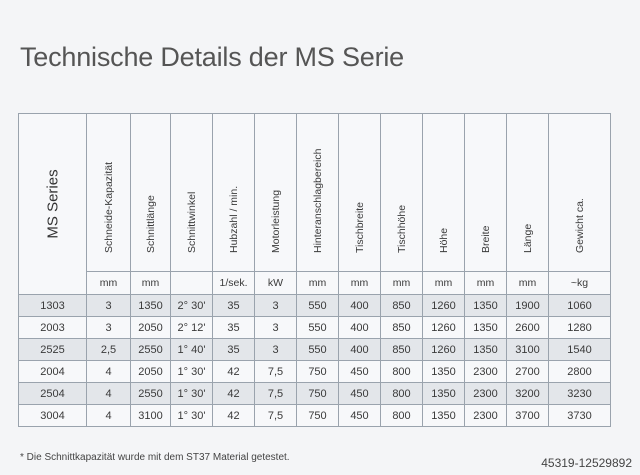  Describe the element at coordinates (527, 305) in the screenshot. I see `table-cell: 1900` at that location.